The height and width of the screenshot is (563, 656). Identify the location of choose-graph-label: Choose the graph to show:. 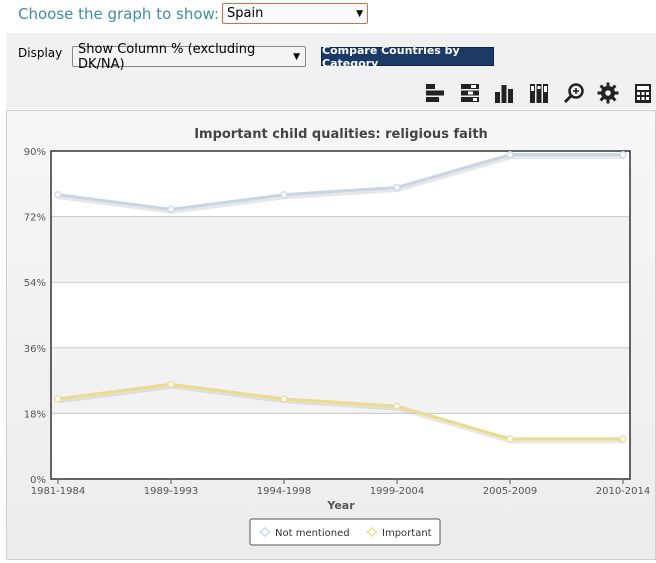
(119, 14).